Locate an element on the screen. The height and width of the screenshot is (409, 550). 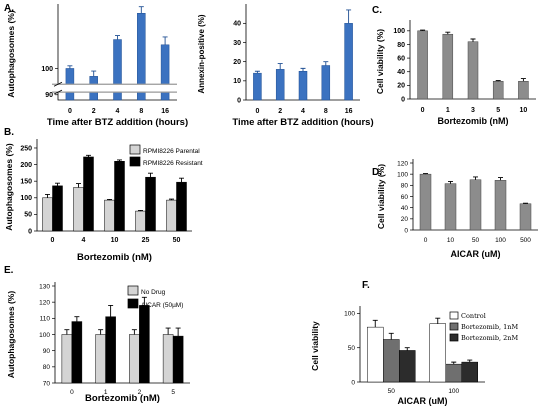
y-tick-label: 90 is located at coordinates (49, 95).